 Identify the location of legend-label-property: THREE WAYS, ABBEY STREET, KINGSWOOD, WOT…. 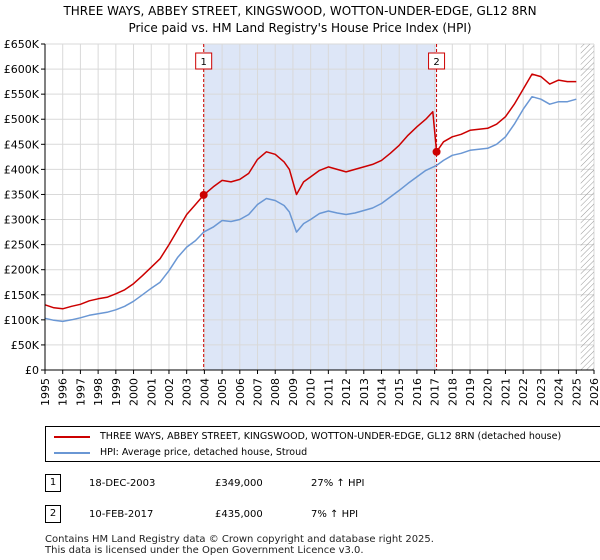
(331, 436).